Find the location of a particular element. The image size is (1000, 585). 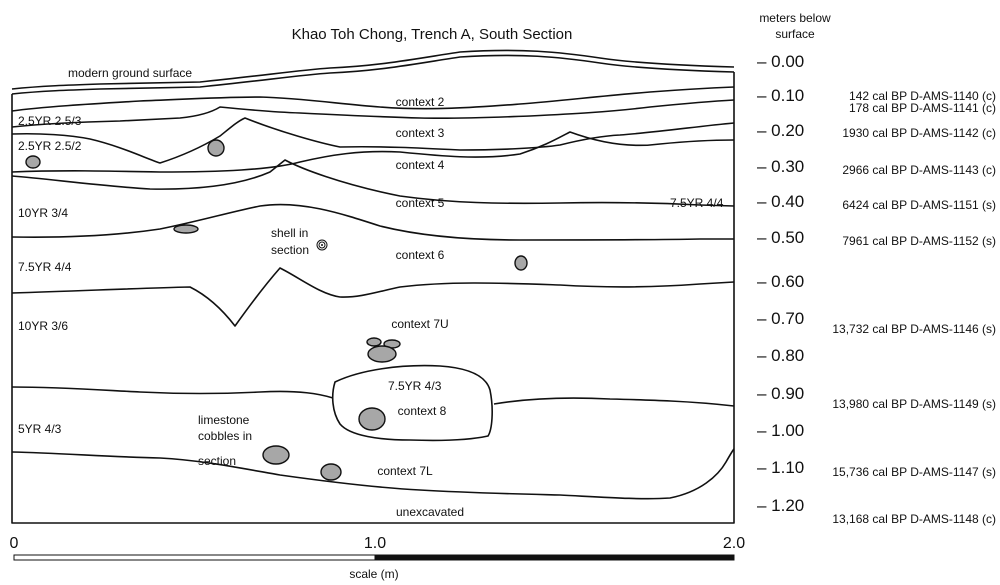

figure-title: Khao Toh Chong, Trench A, South Section is located at coordinates (432, 34).